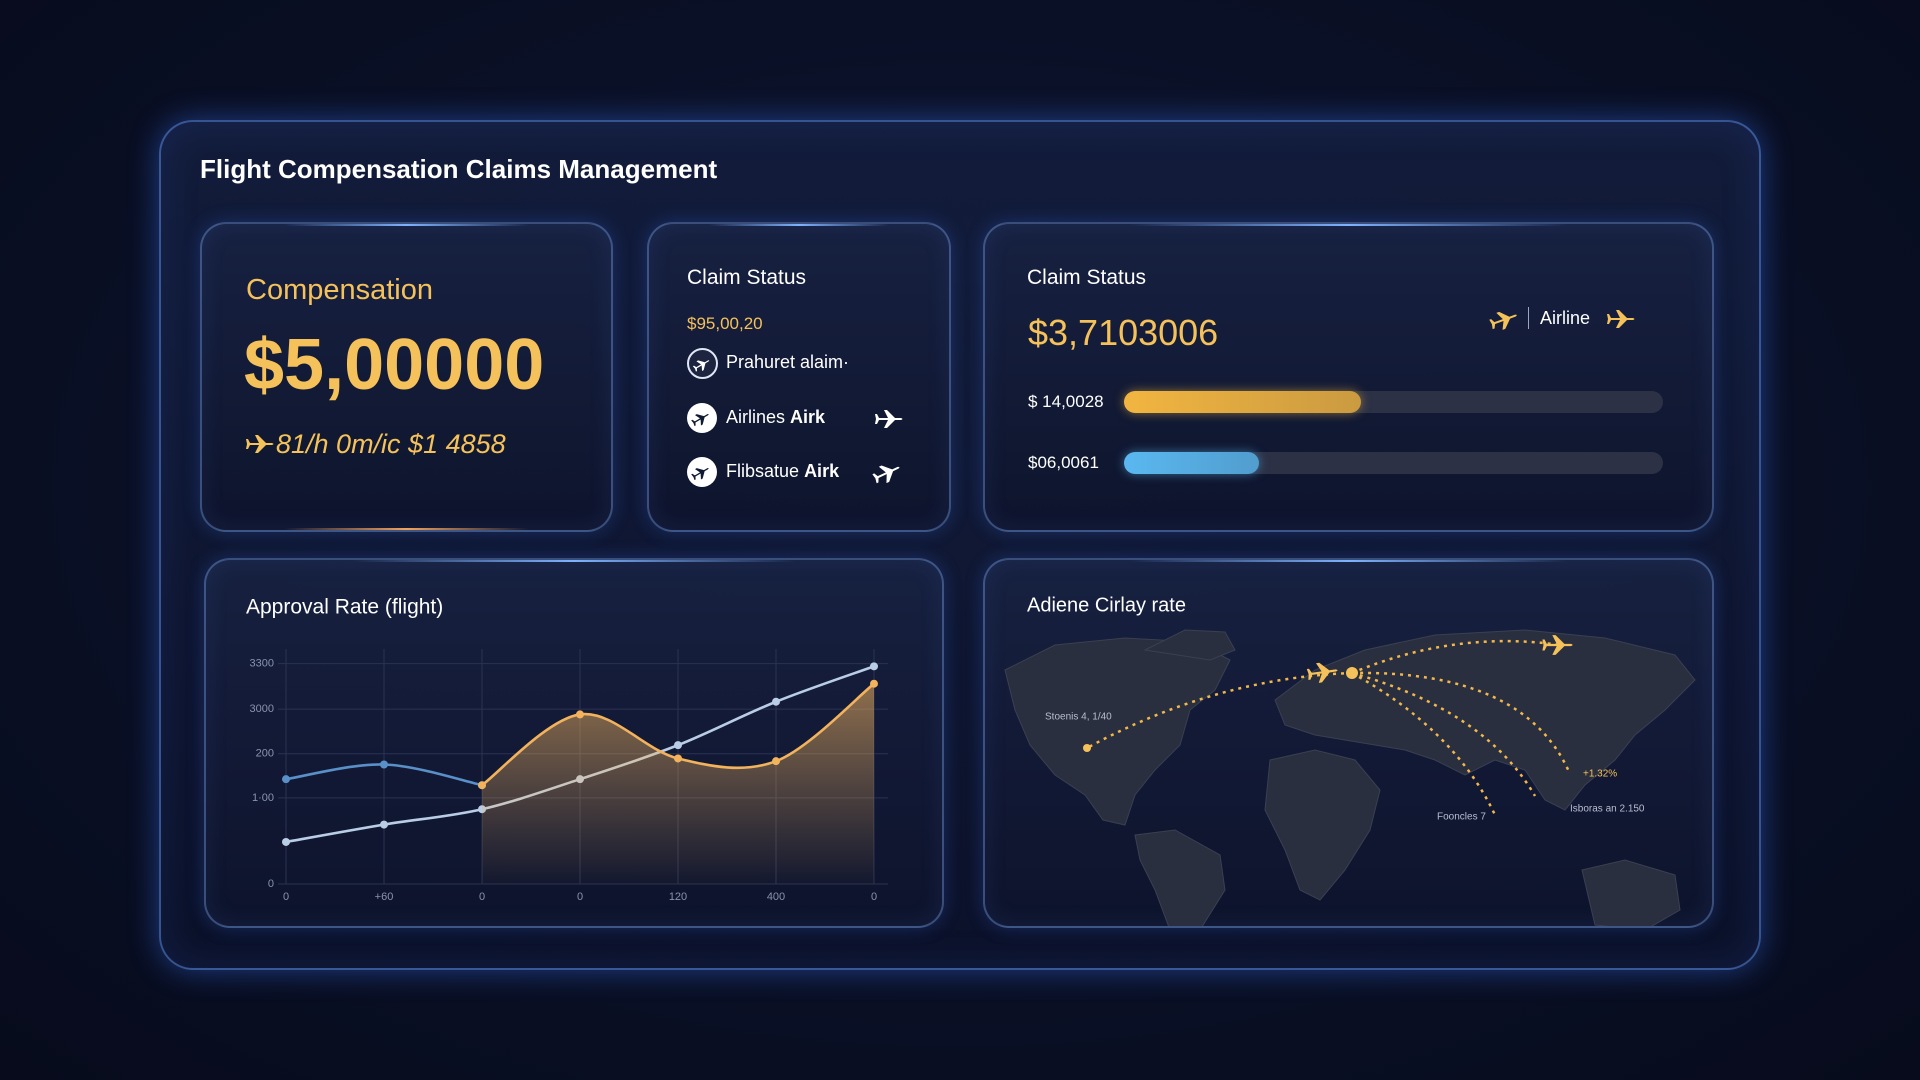  I want to click on y-tick-label: 1·00, so click(263, 798).